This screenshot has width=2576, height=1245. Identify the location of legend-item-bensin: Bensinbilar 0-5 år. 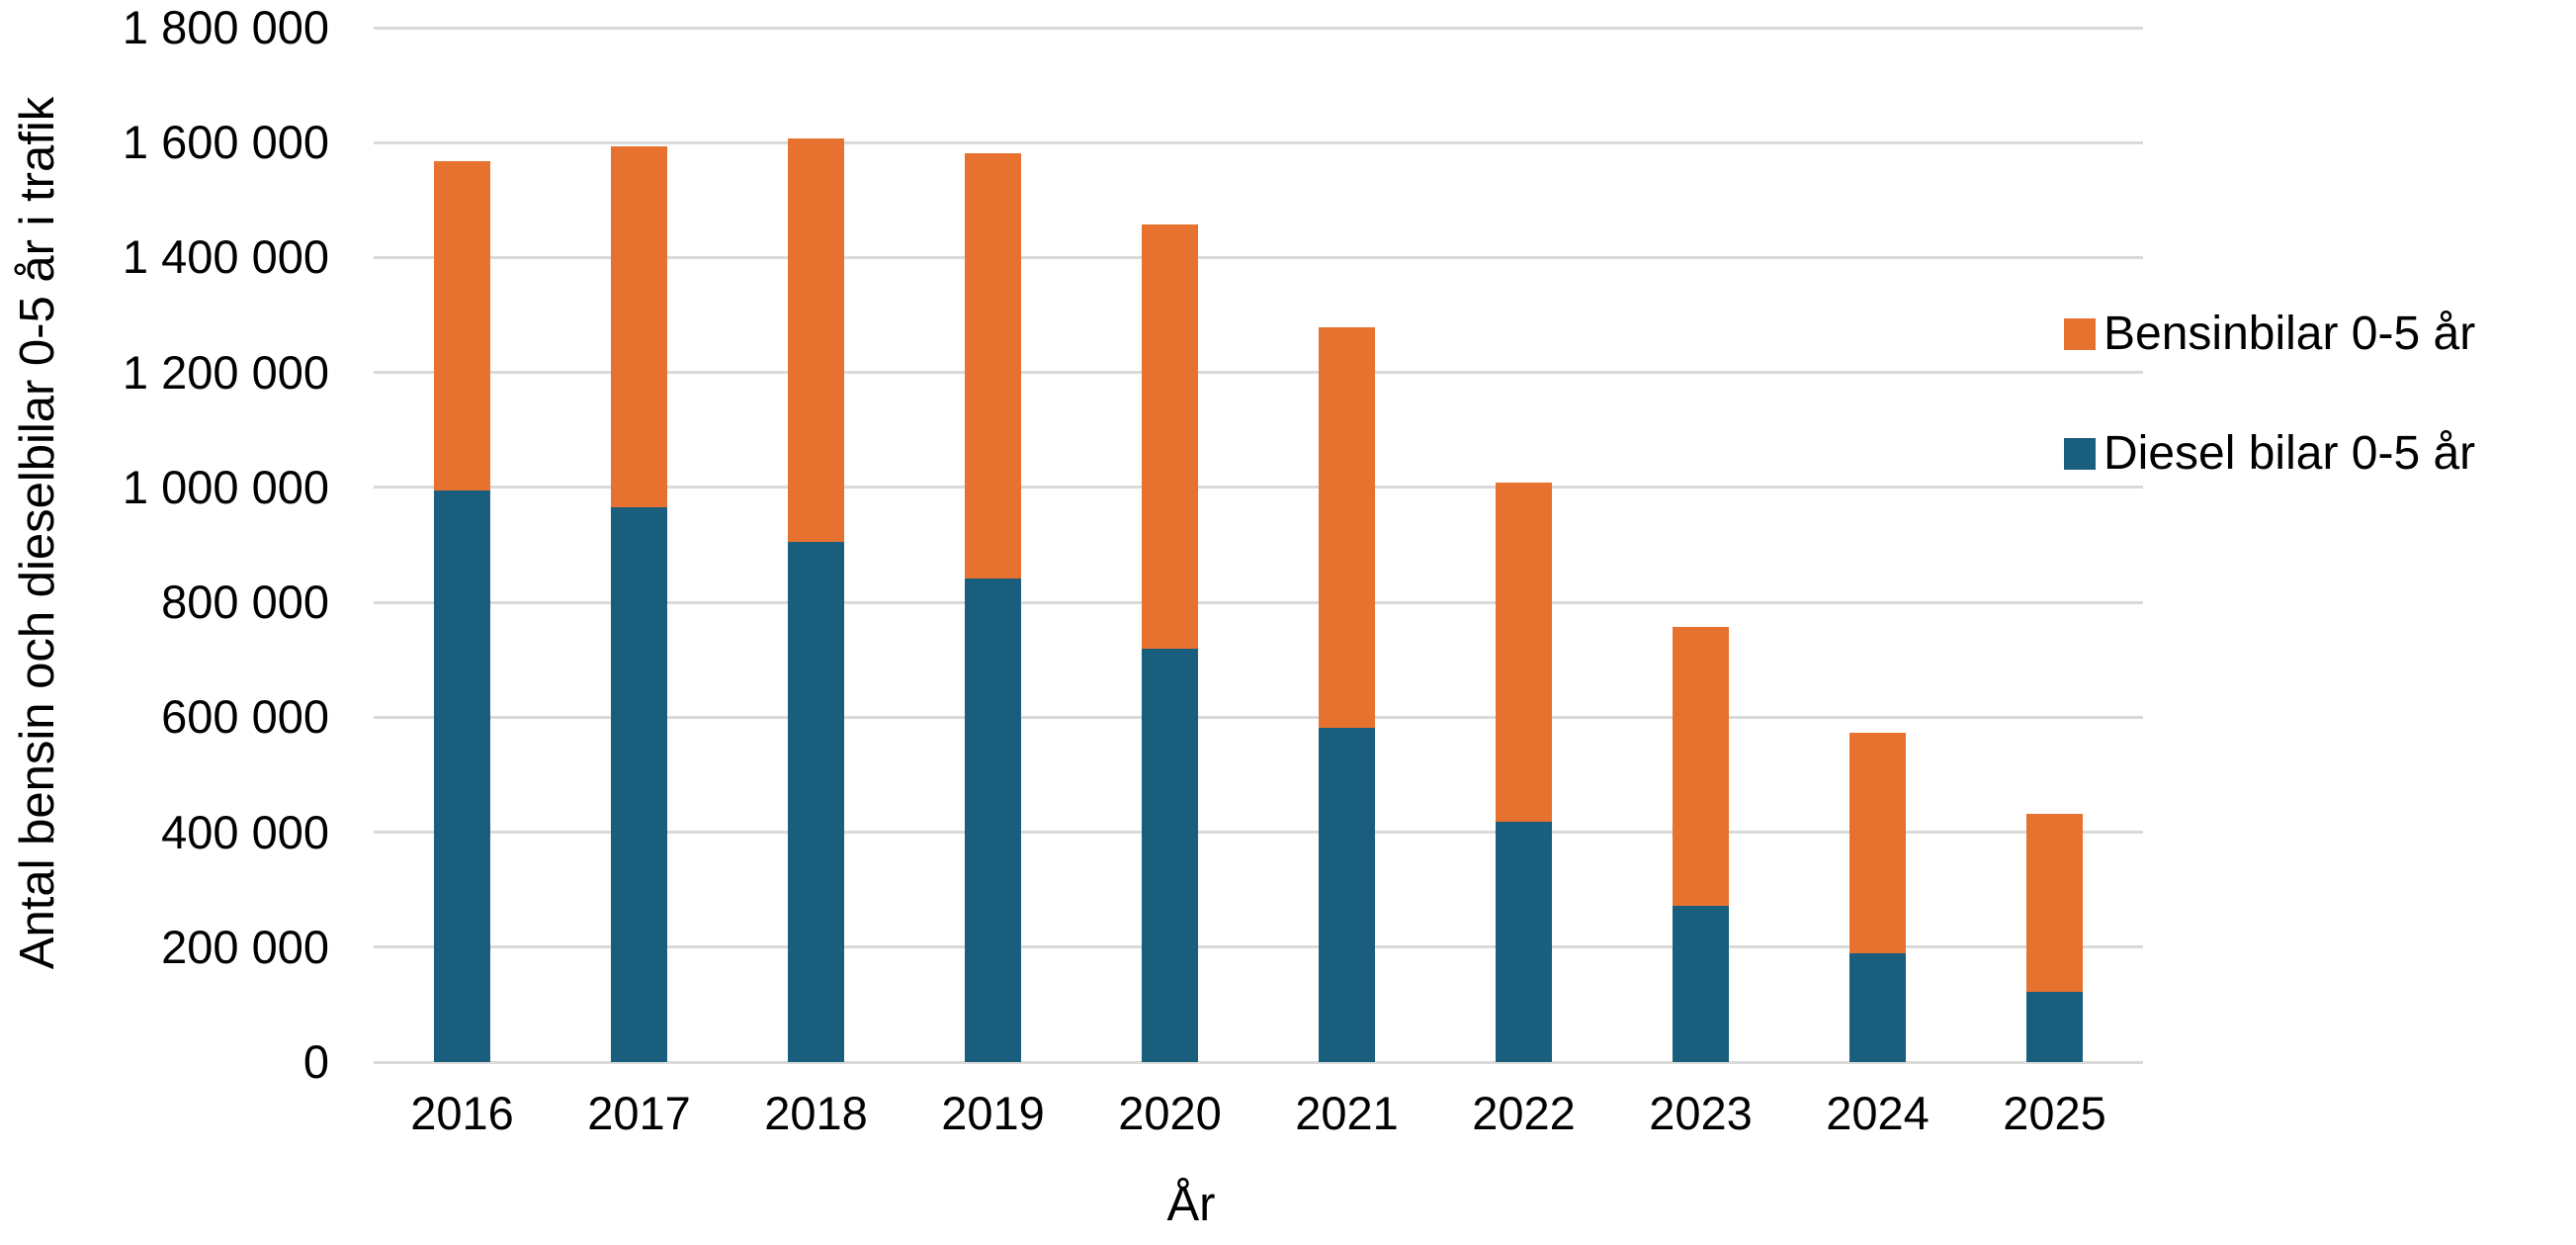
(2269, 334).